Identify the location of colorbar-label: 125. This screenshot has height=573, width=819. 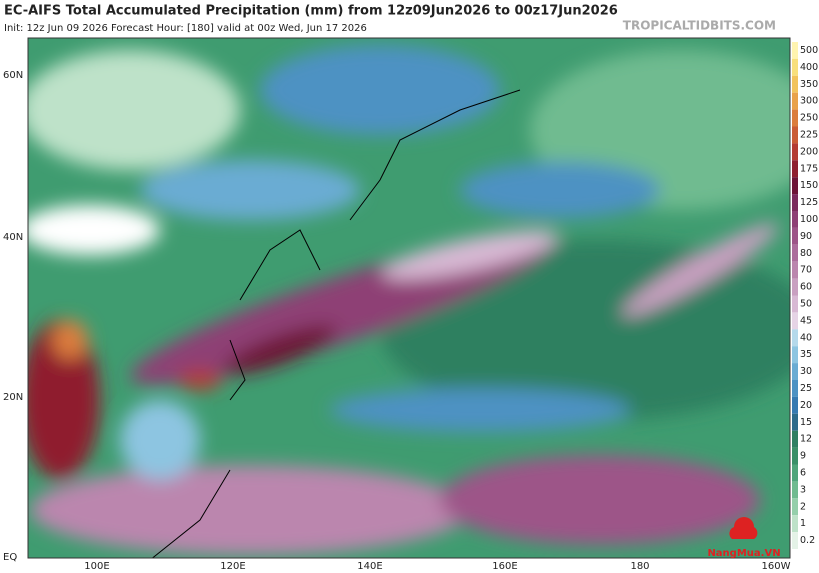
(809, 202).